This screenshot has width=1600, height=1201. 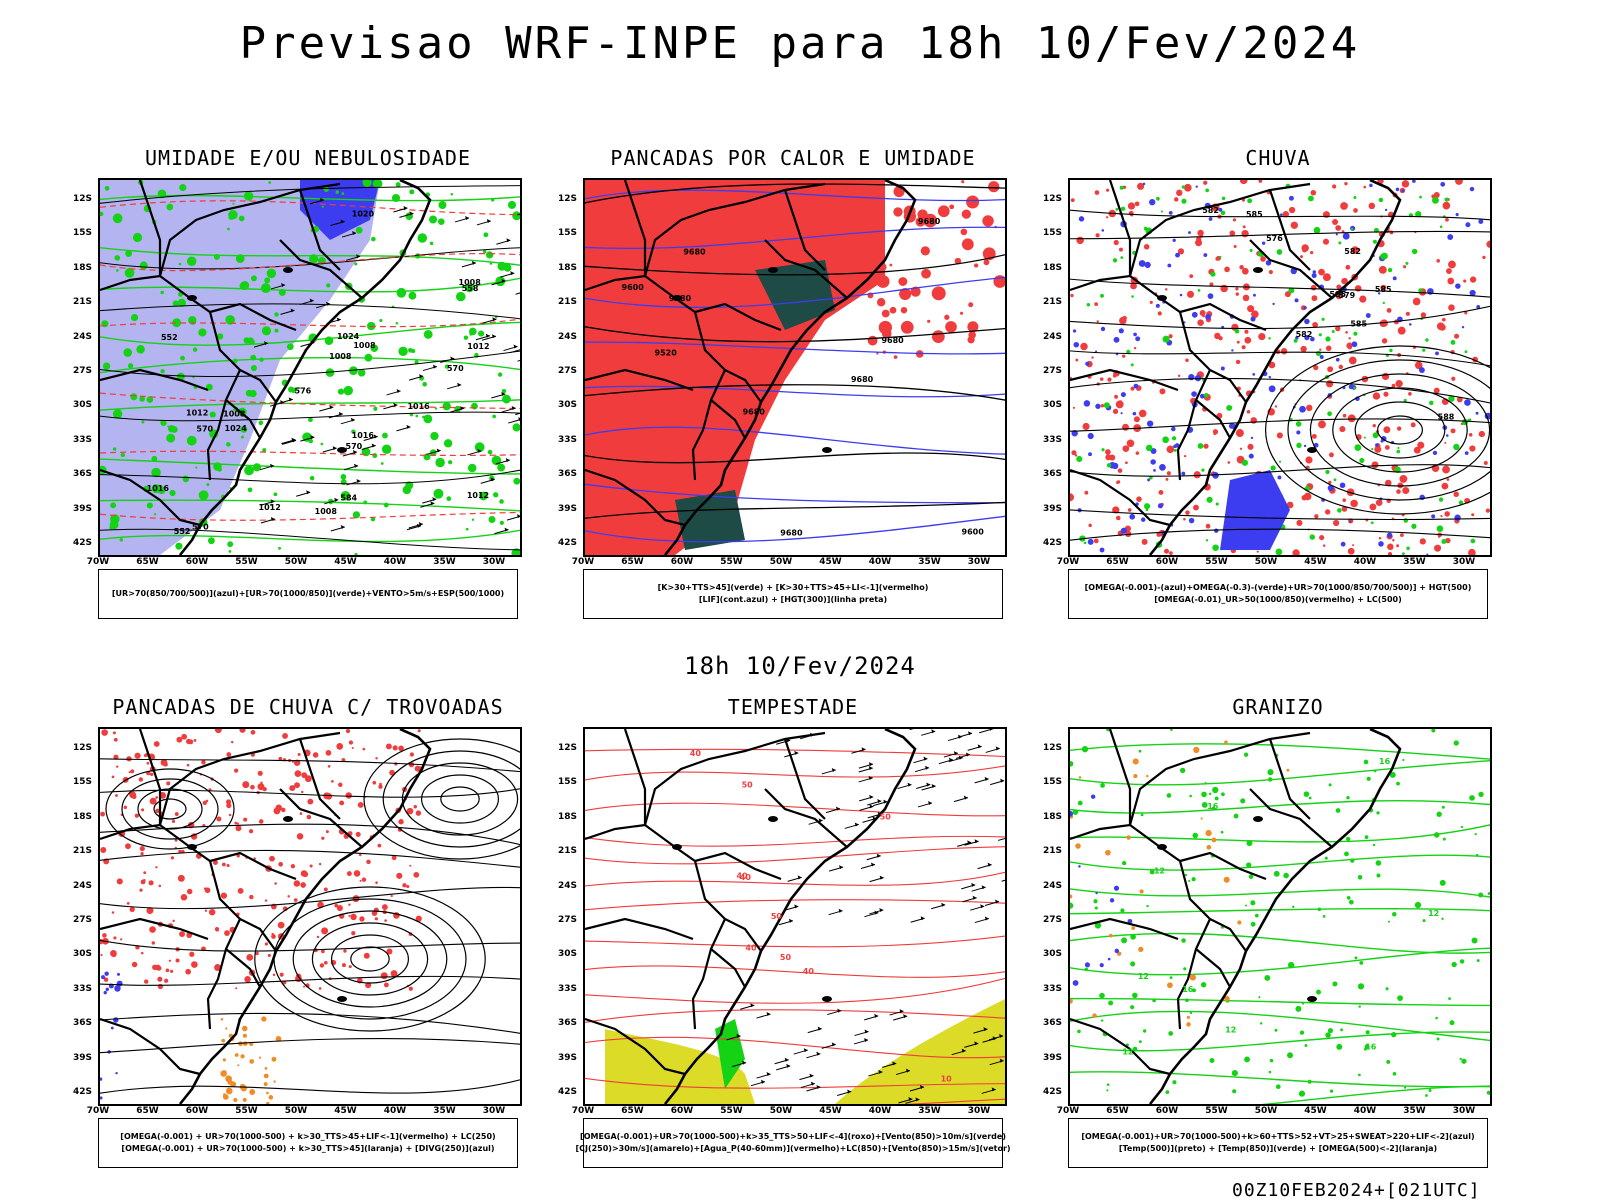 I want to click on lat-tick-label: 27S, so click(x=1048, y=920).